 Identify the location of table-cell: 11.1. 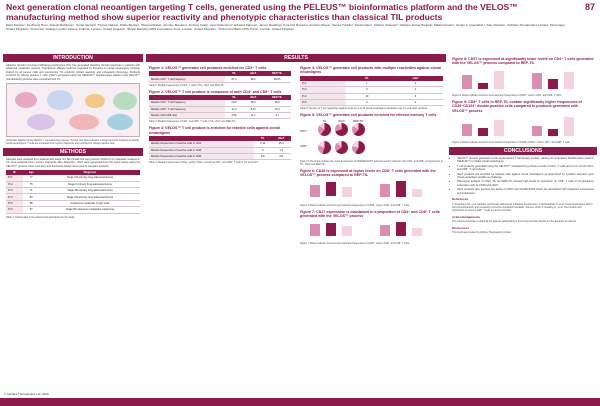
(253, 116).